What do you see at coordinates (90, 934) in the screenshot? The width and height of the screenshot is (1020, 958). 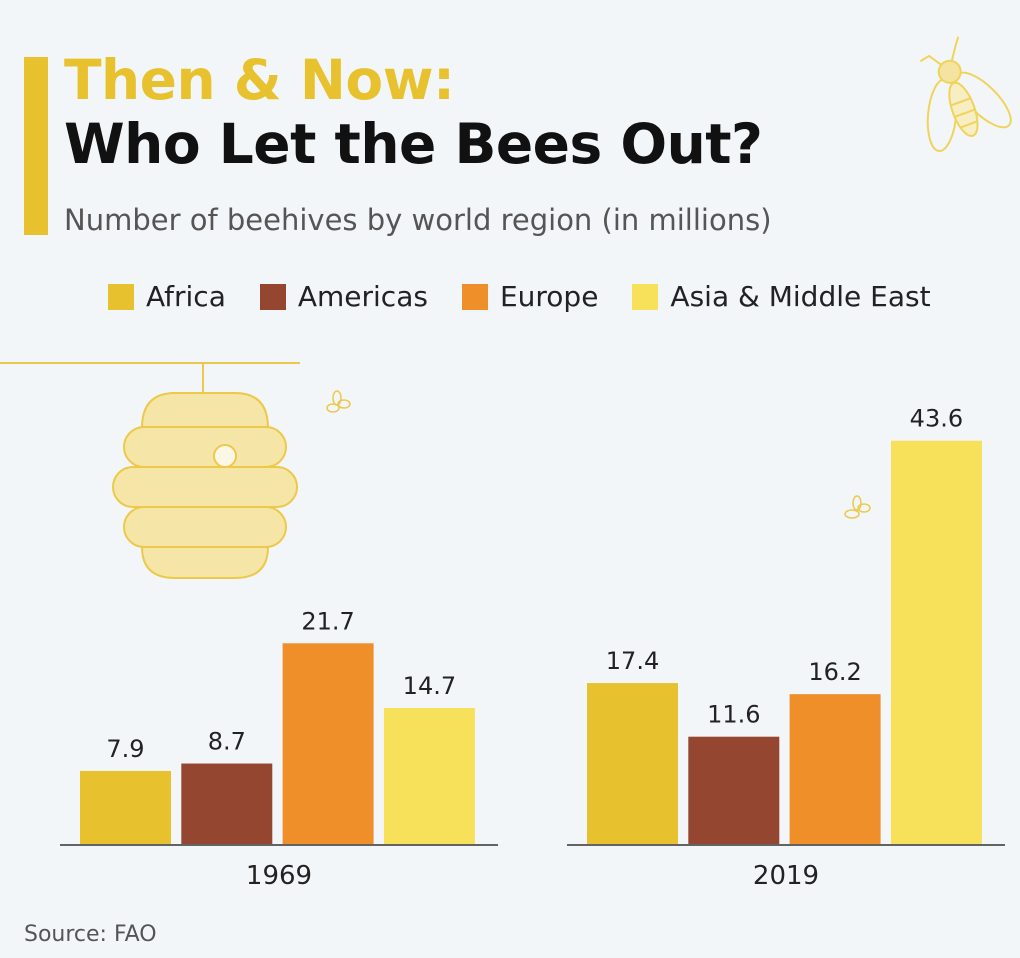 I see `source-note: Source: FAO` at bounding box center [90, 934].